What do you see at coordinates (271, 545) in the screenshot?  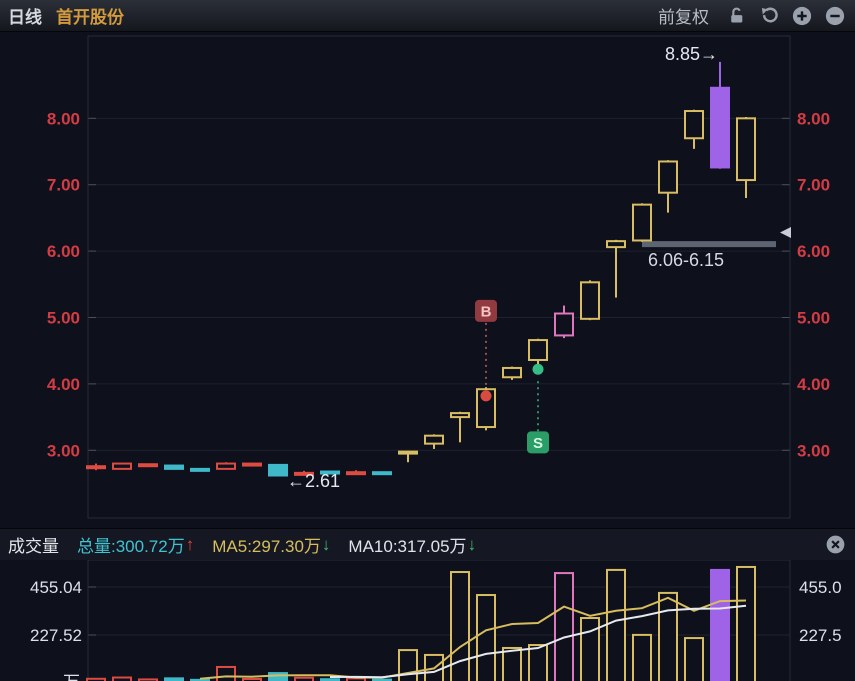 I see `volume-ma5: MA5:297.30万 ↓` at bounding box center [271, 545].